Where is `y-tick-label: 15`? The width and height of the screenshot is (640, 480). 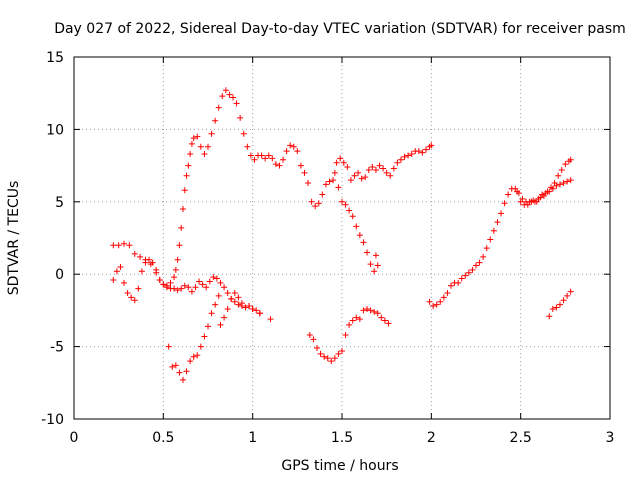 y-tick-label: 15 is located at coordinates (55, 58).